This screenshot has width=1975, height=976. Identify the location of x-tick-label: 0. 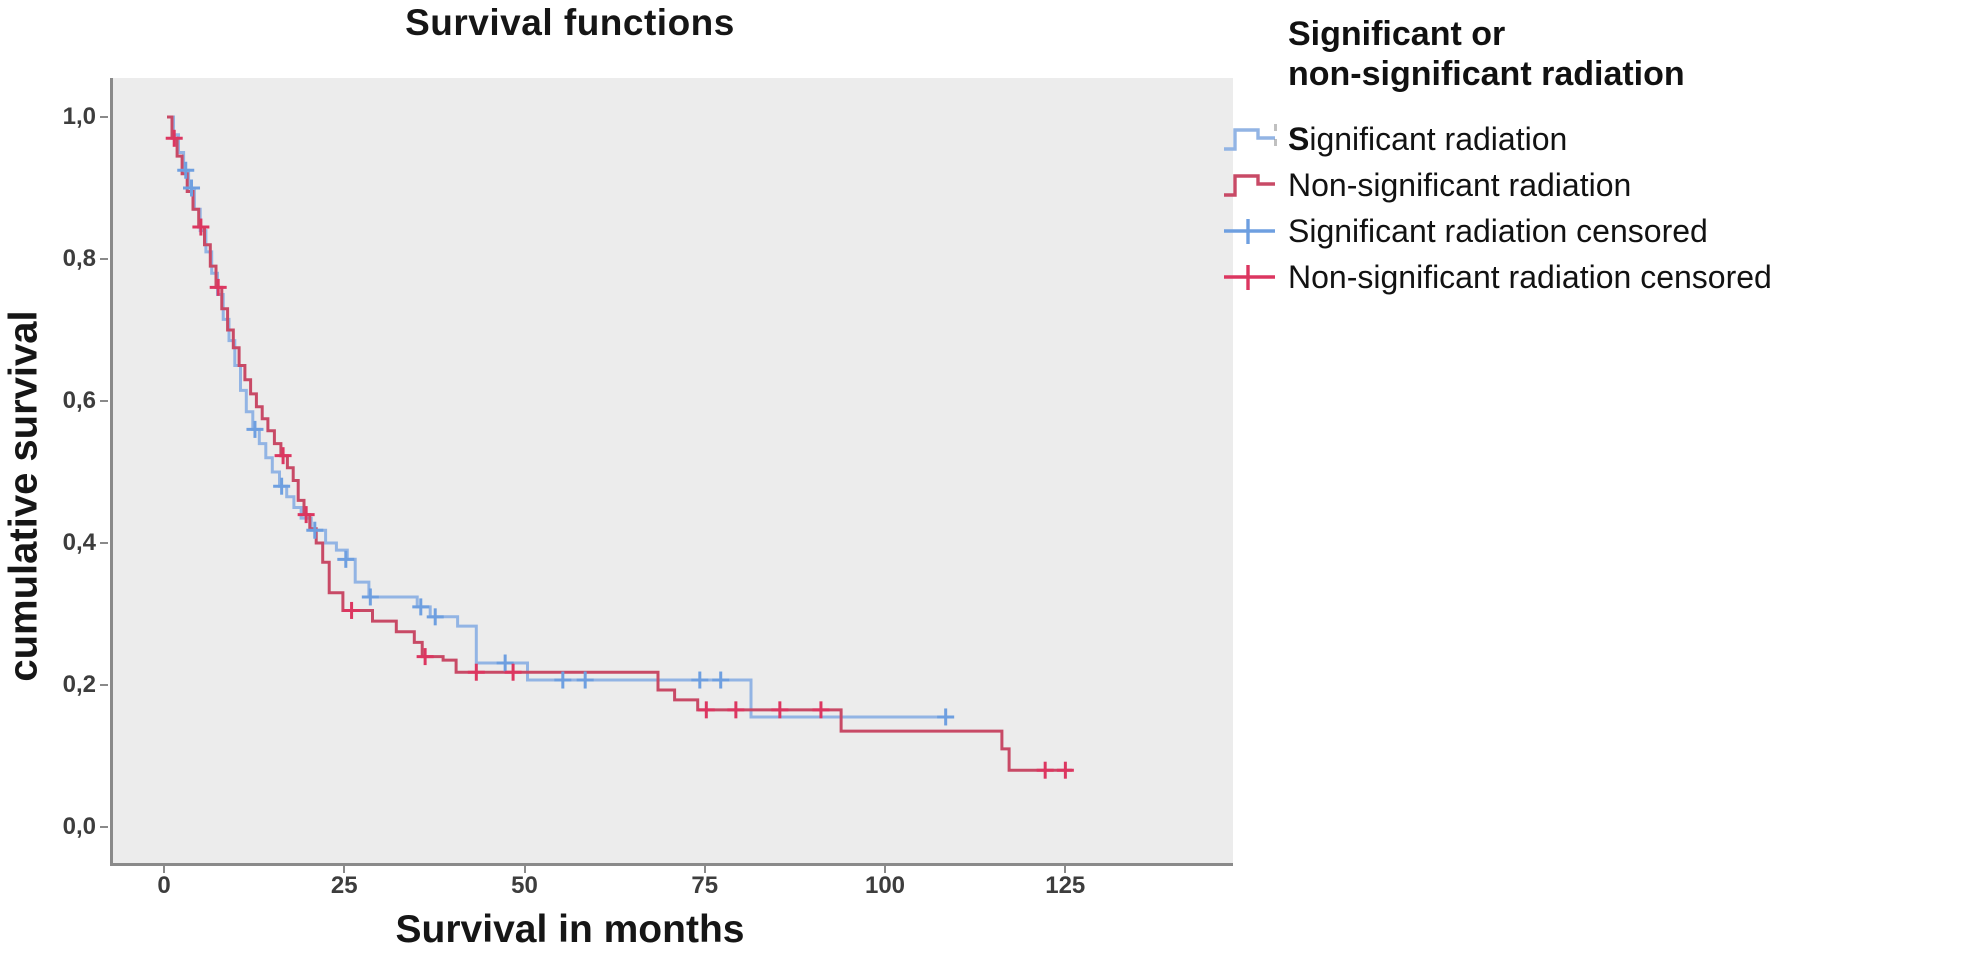
(164, 885).